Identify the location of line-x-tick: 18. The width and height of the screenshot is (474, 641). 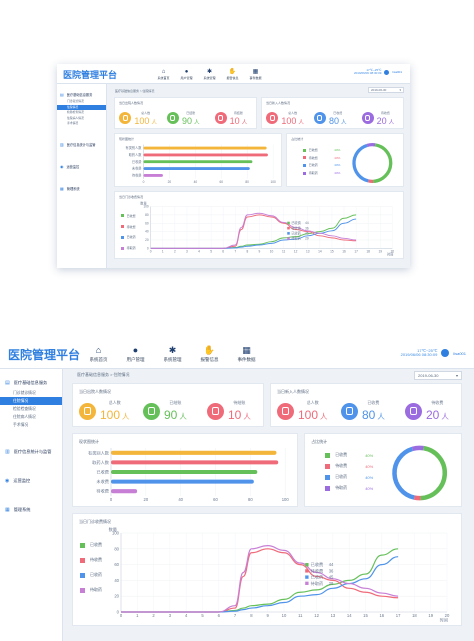
(414, 615).